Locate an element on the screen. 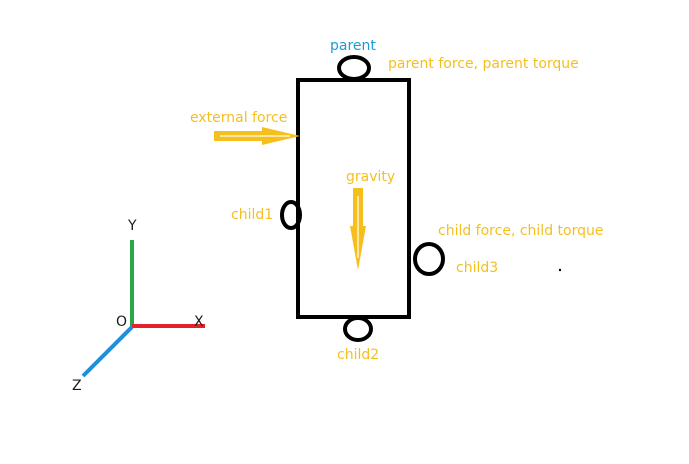  external-force-label: external force is located at coordinates (238, 118).